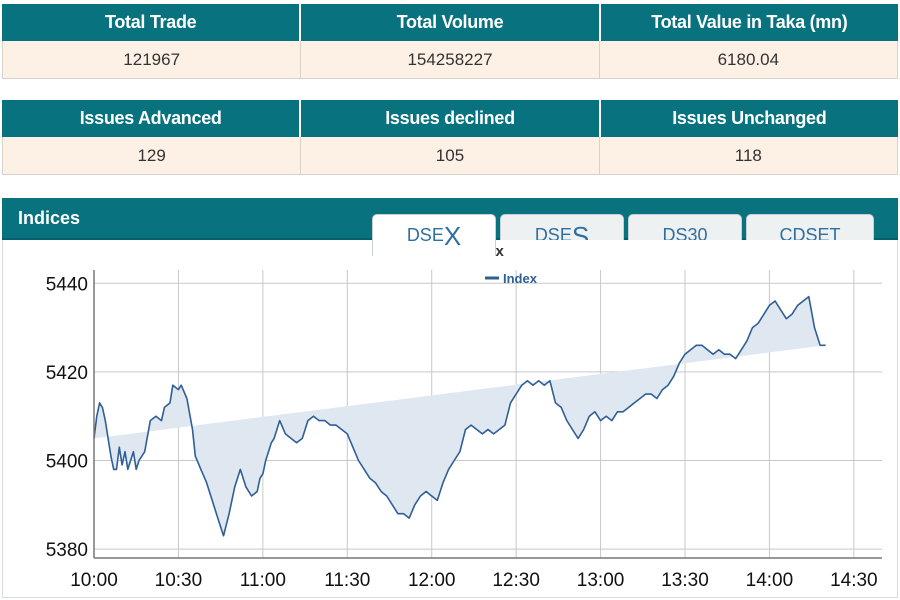 The image size is (900, 600). I want to click on issues-unchanged-value: 118, so click(748, 156).